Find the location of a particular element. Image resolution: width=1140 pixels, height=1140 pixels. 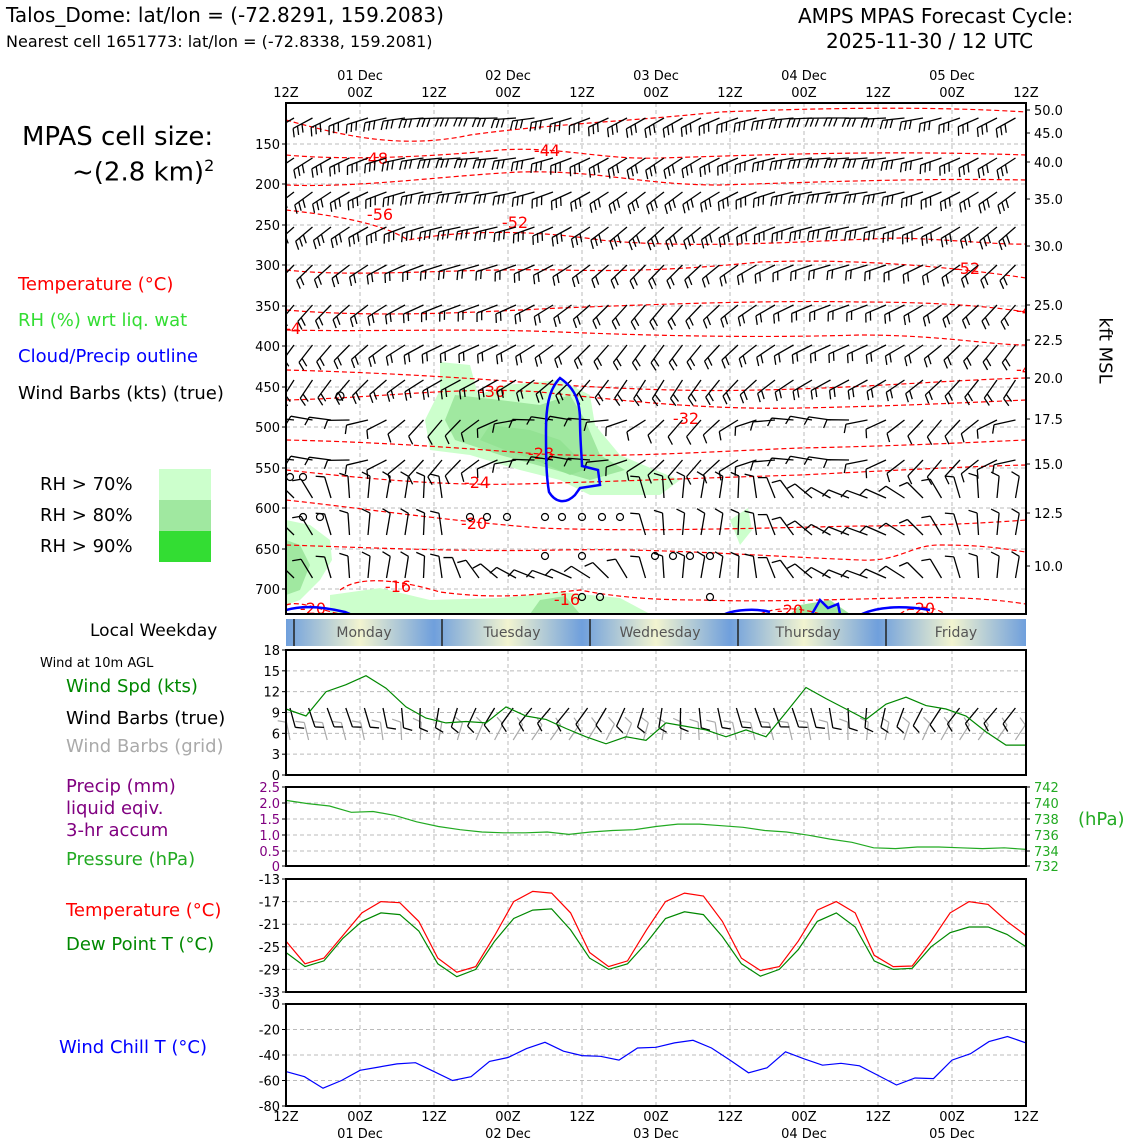

temp-contour-label: -32 is located at coordinates (686, 418).